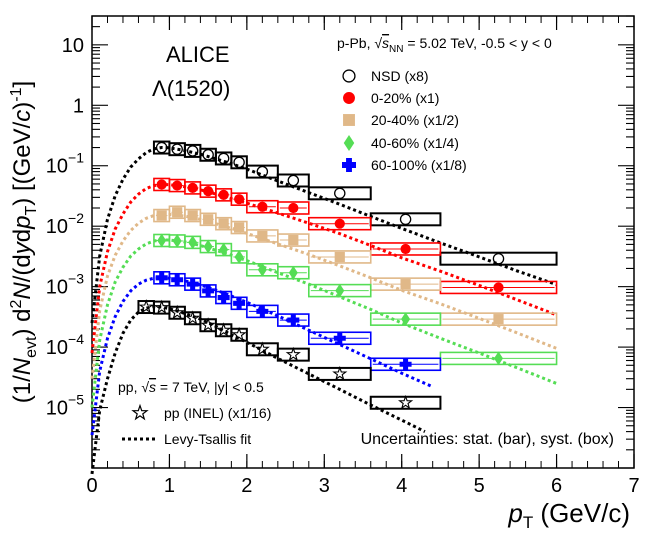 The width and height of the screenshot is (654, 539). Describe the element at coordinates (405, 98) in the screenshot. I see `legend-label-1: 0-20% (x1)` at that location.